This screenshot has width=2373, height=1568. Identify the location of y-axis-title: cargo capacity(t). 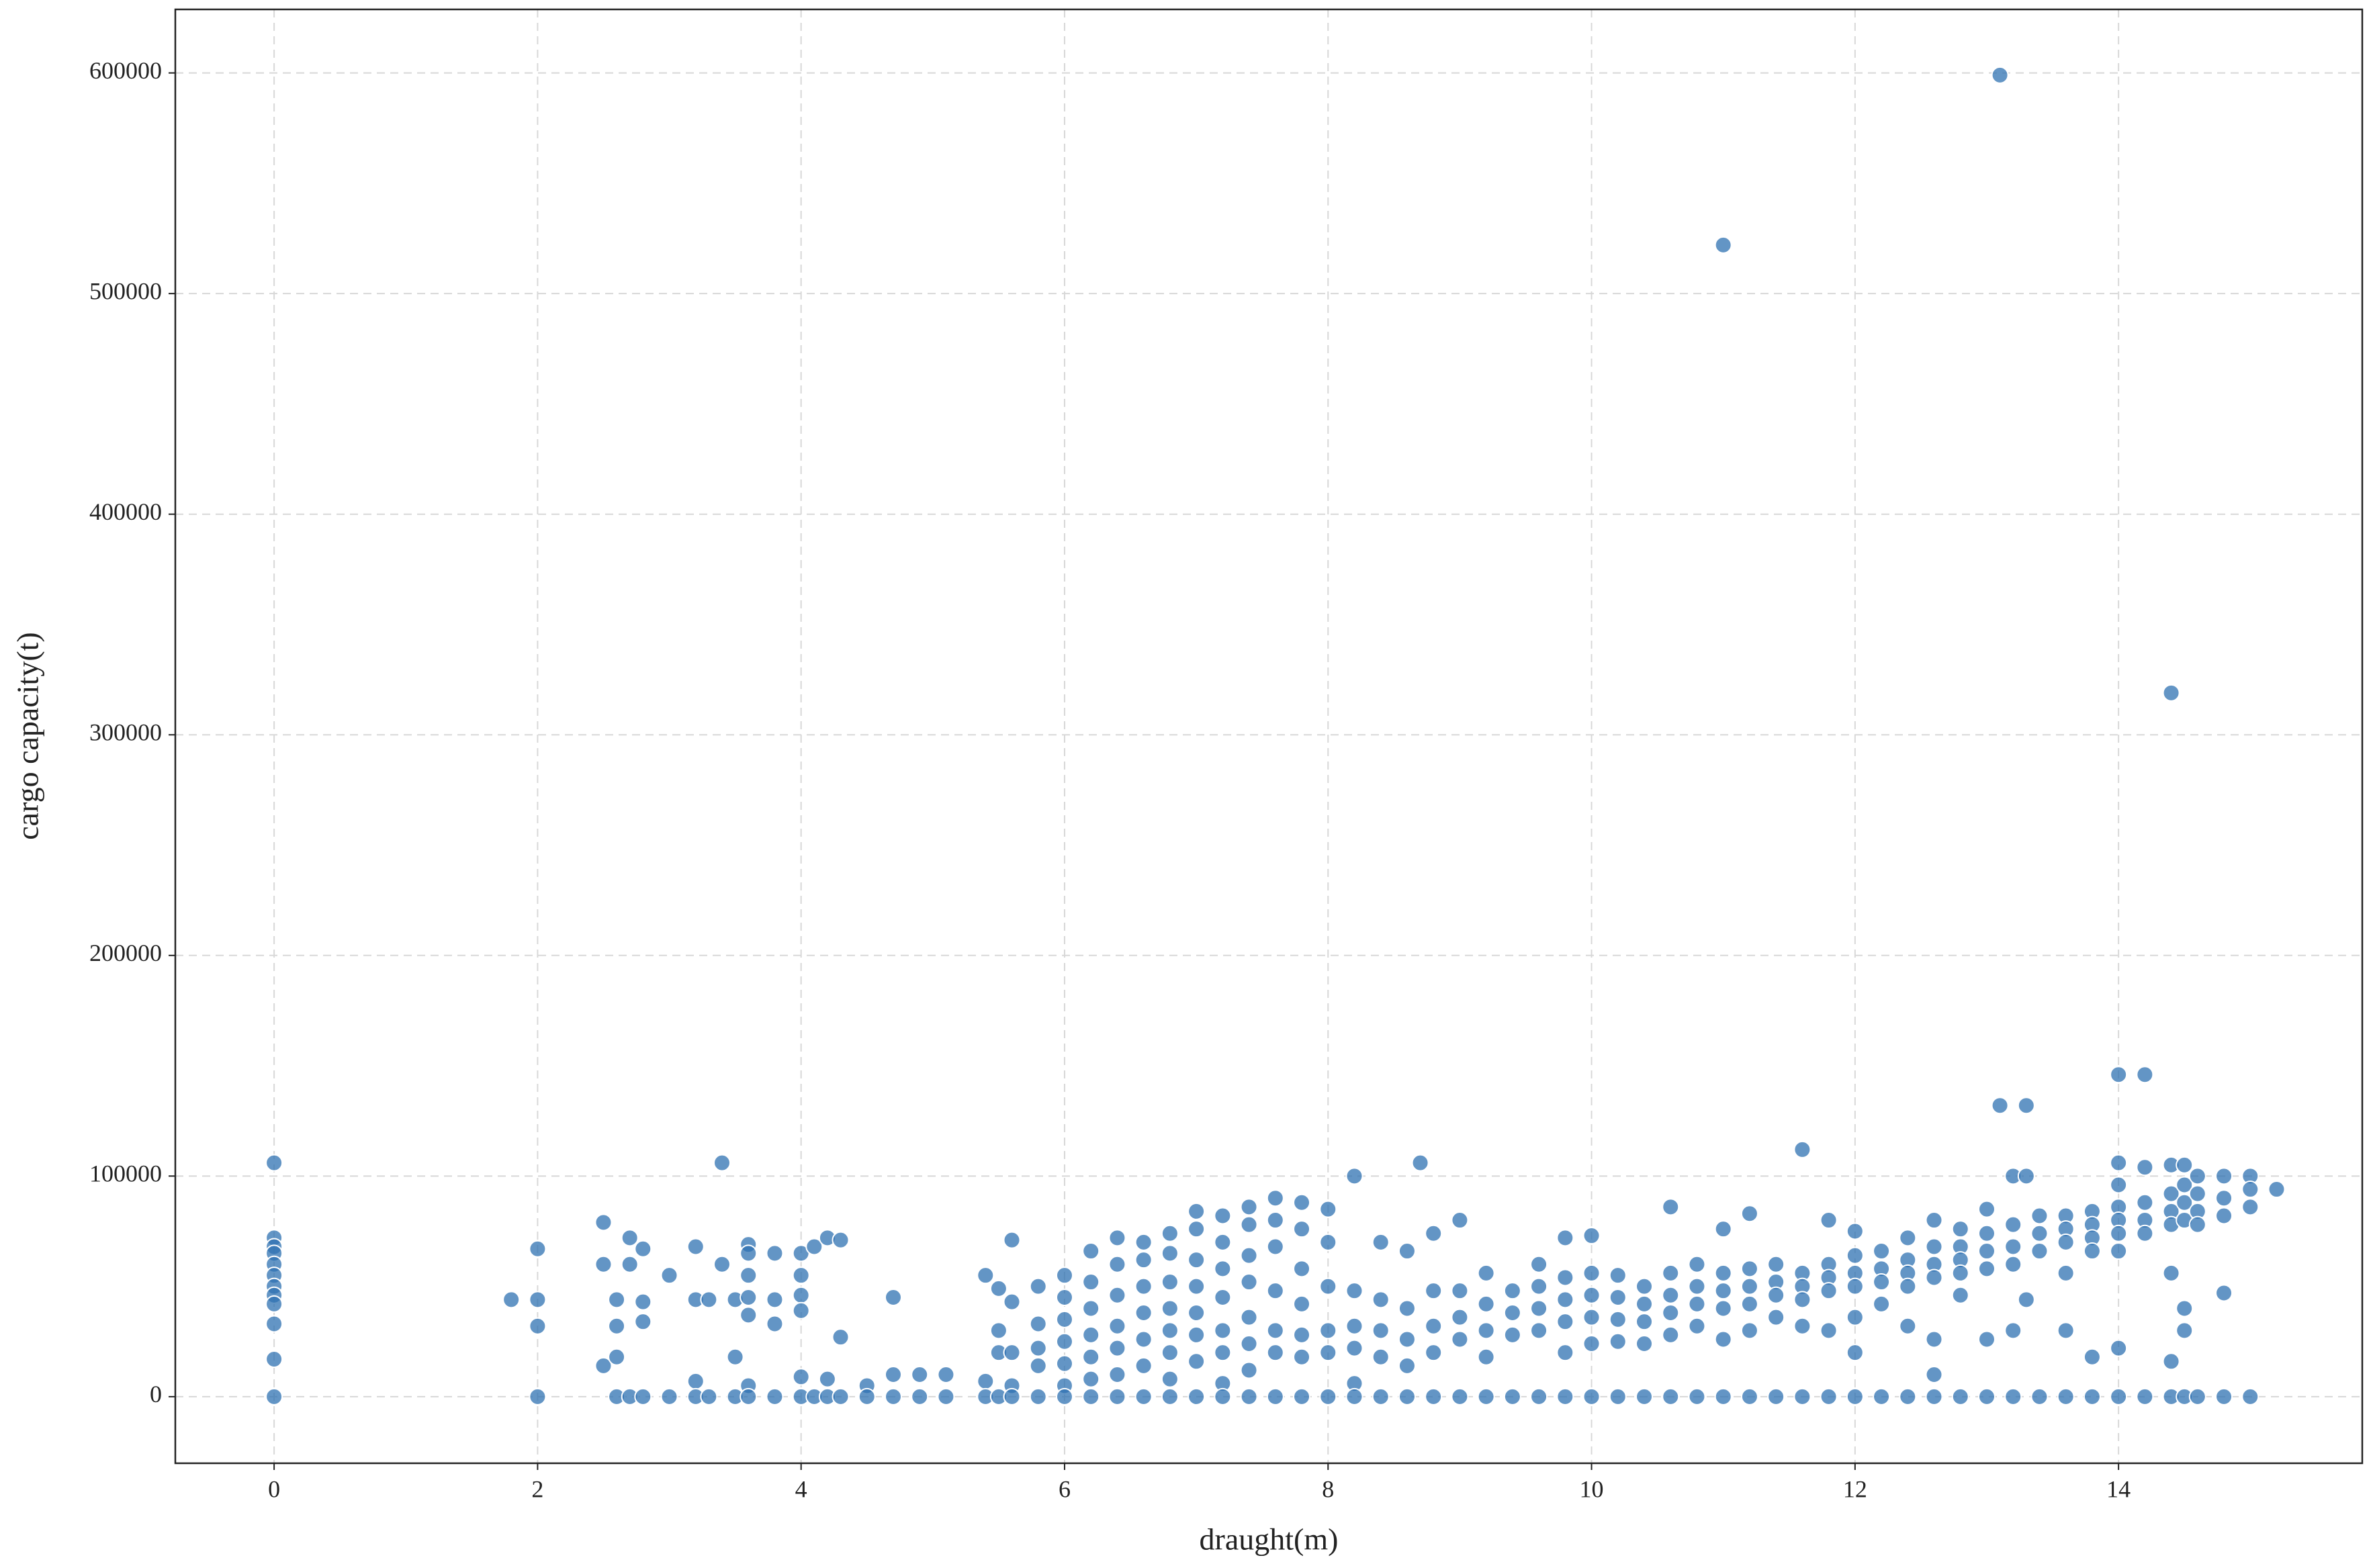
(28, 735).